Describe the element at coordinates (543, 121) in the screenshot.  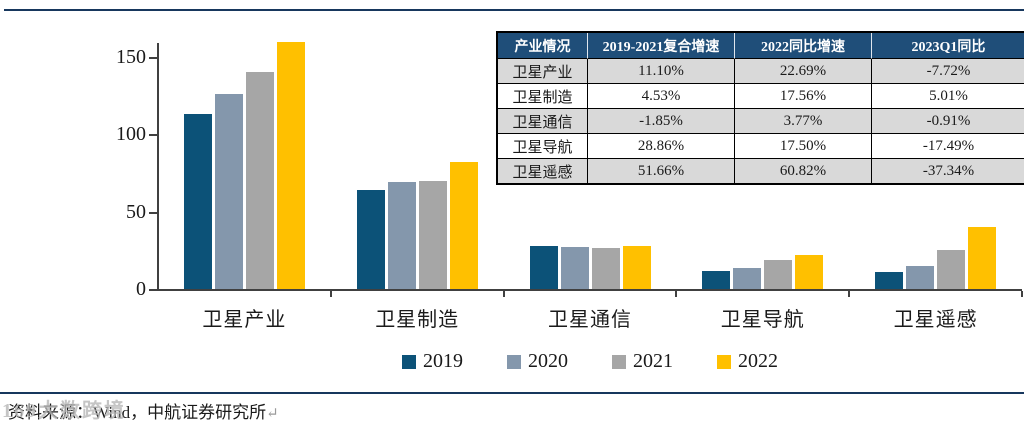
I see `table-cell: 卫星通信` at that location.